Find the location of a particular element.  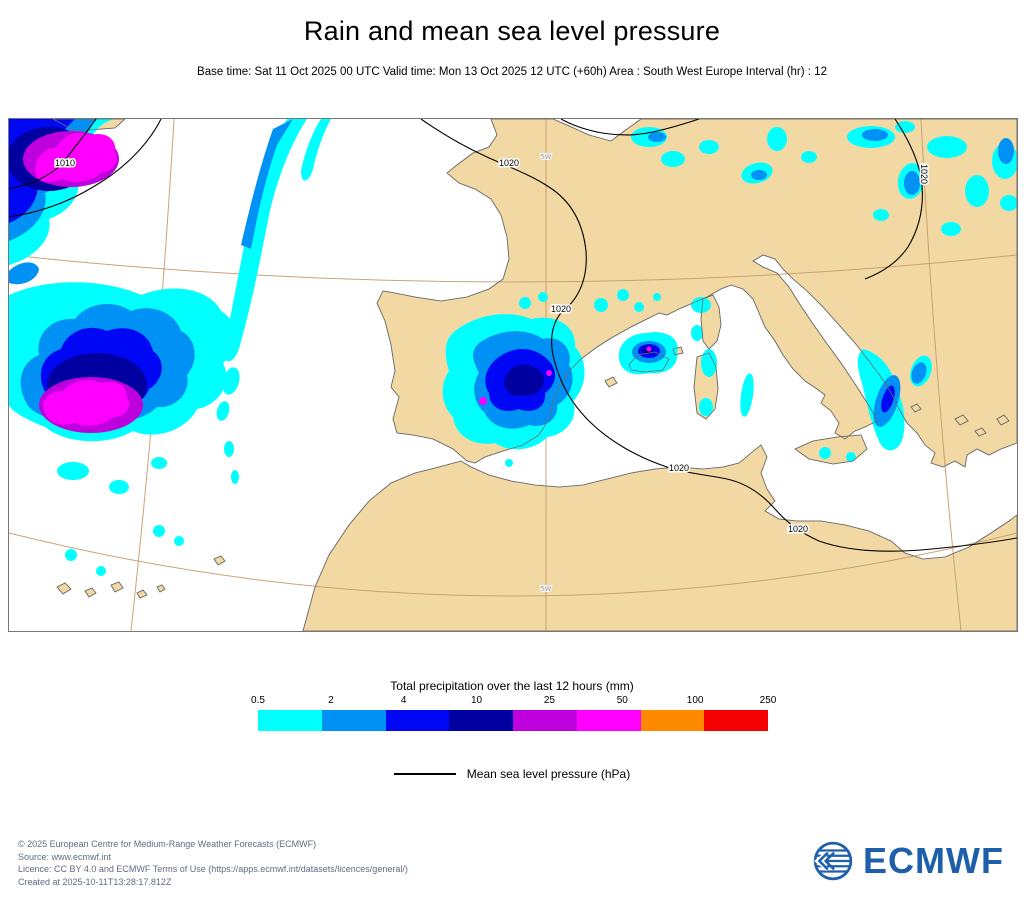

colorbar-tick-label: 4 is located at coordinates (403, 700).